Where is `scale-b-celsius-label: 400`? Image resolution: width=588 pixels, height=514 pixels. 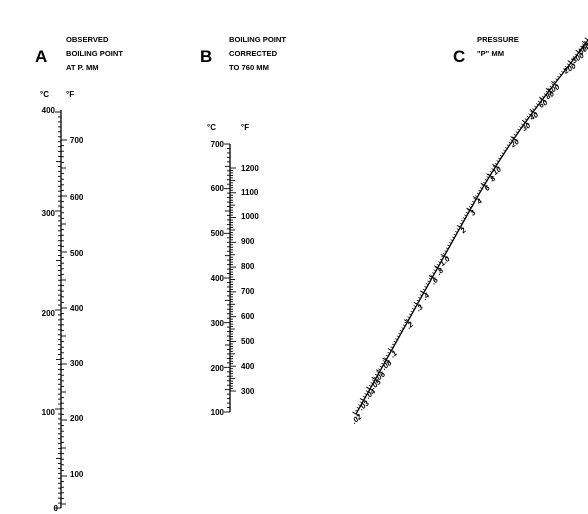
scale-b-celsius-label: 400 is located at coordinates (218, 278).